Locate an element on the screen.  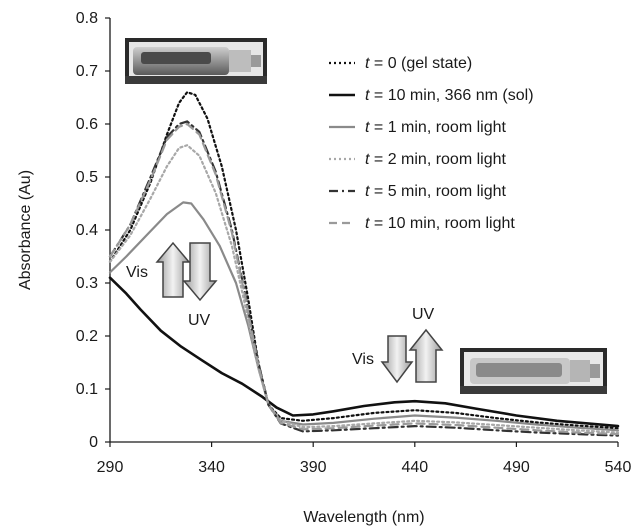
legend-label: t = 10 min, 366 nm (sol) is located at coordinates (449, 95).